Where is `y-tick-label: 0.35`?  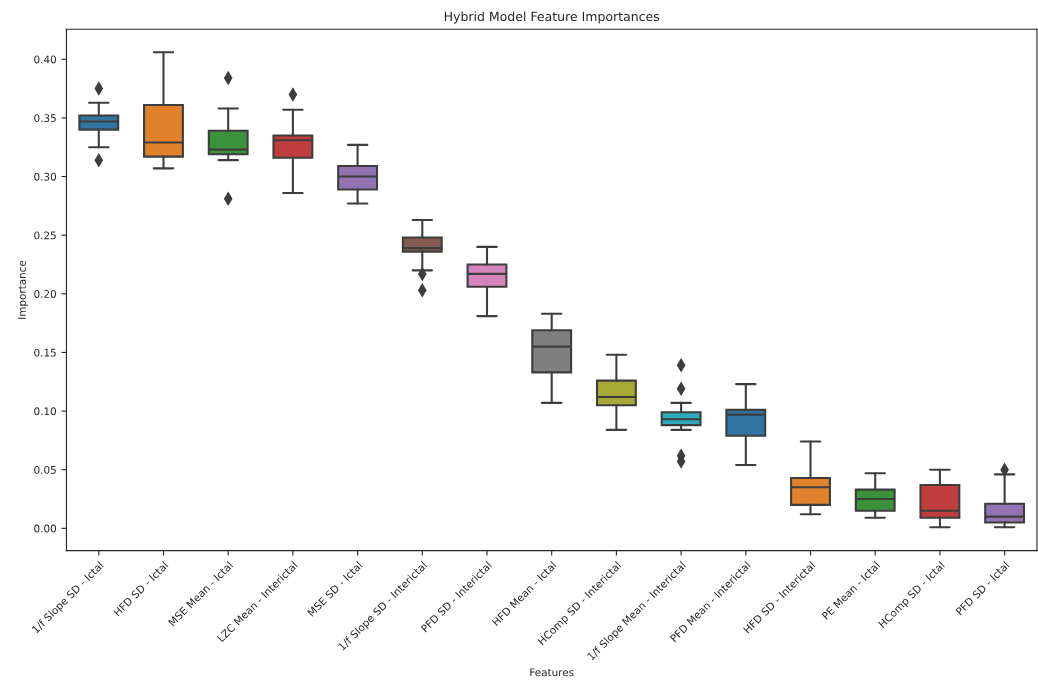
y-tick-label: 0.35 is located at coordinates (45, 118).